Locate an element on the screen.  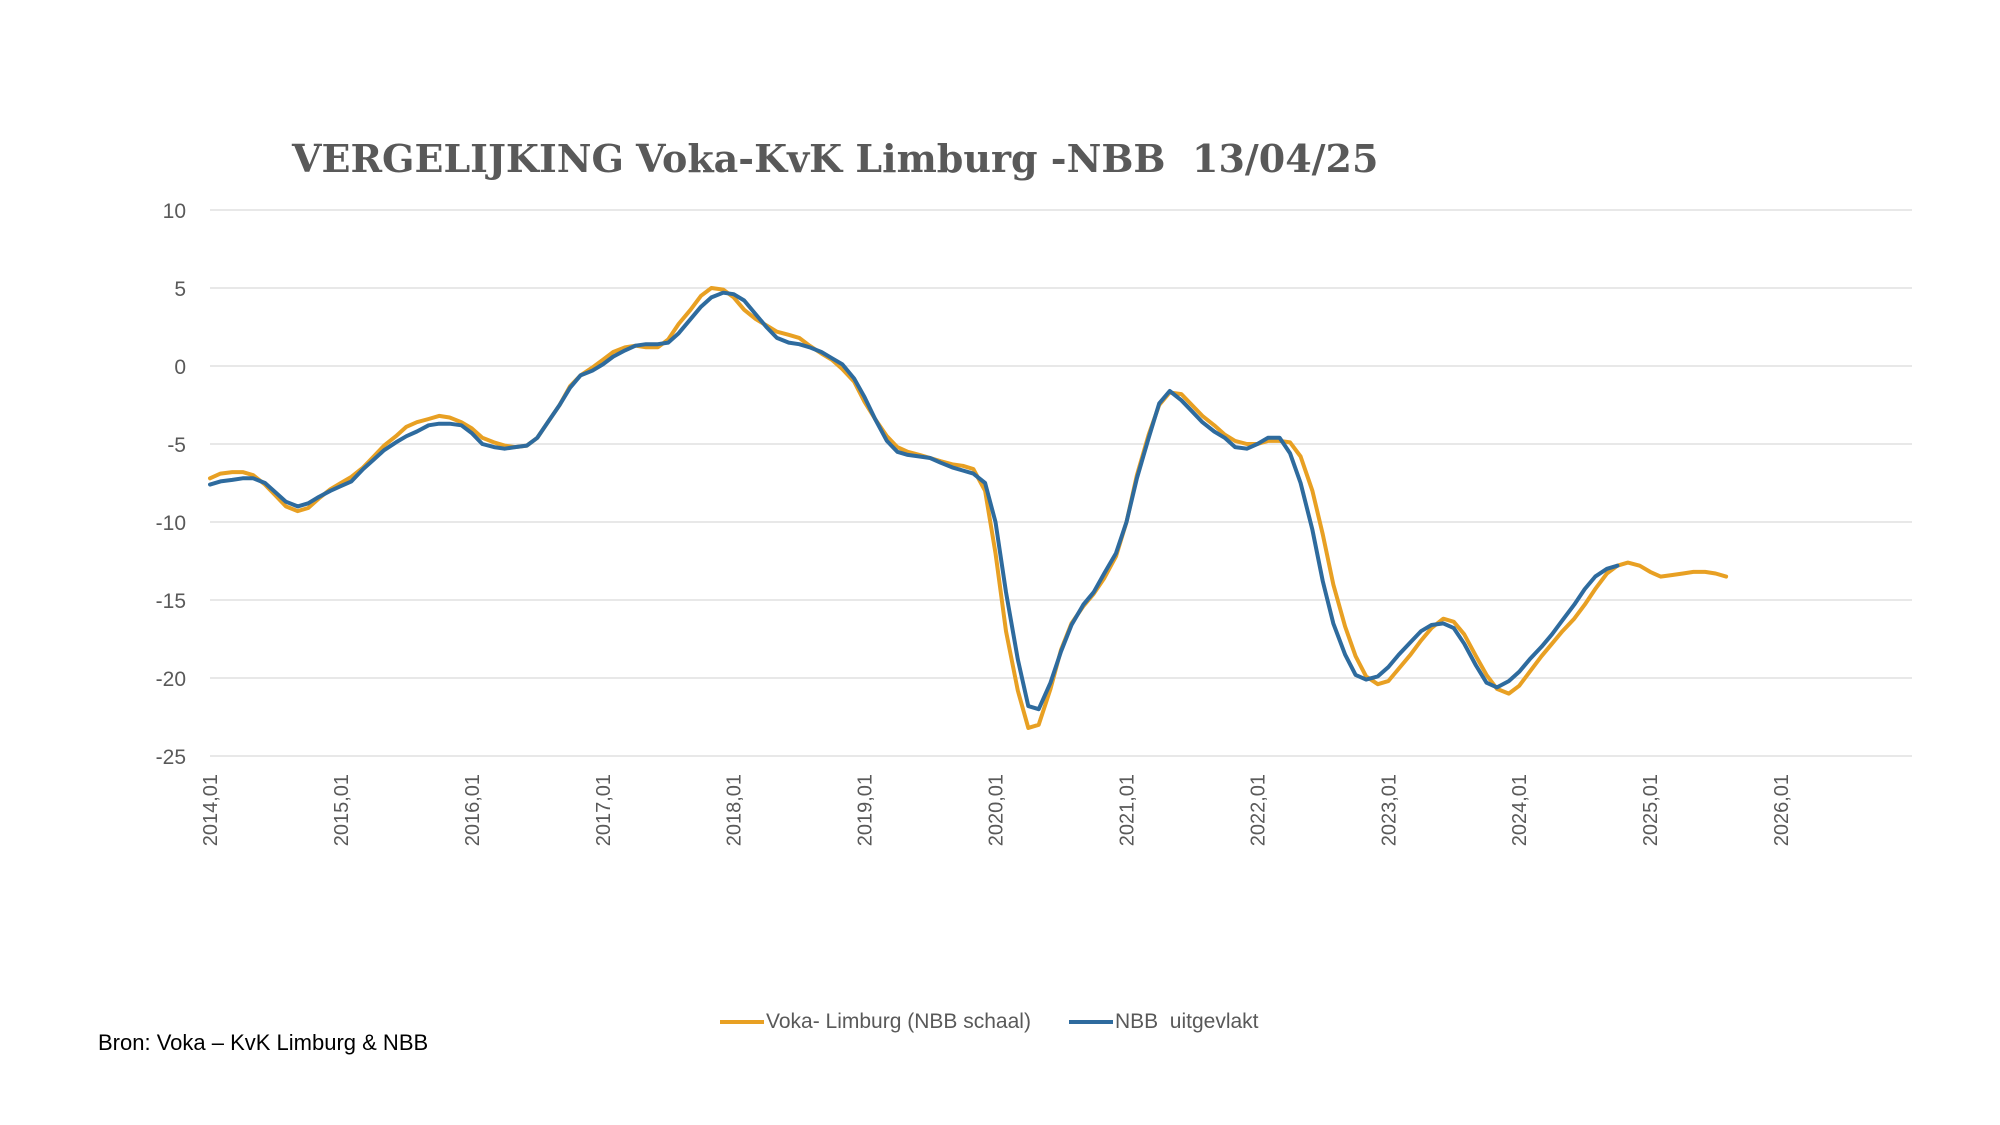
x-tick-label: 2018,01 is located at coordinates (735, 810).